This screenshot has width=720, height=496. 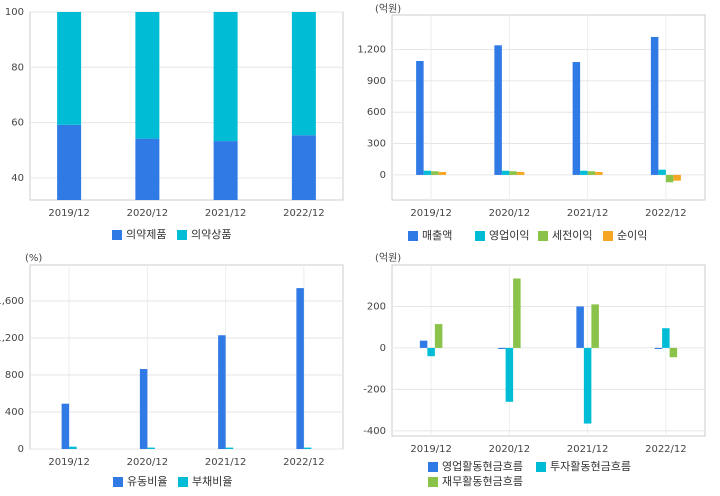 I want to click on y-tick-label: 80, so click(x=17, y=67).